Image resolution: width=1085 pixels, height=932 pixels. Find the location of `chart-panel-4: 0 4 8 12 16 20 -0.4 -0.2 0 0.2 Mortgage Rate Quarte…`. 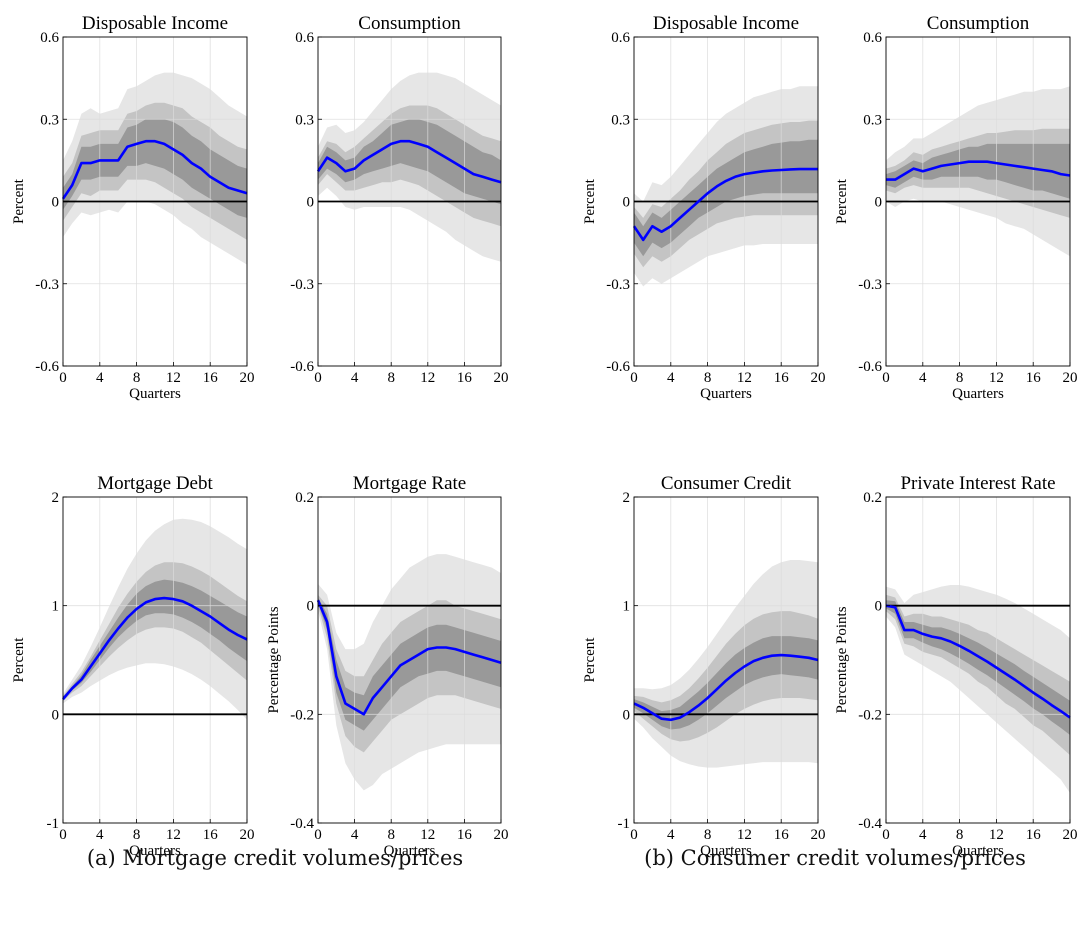

chart-panel-4: 0 4 8 12 16 20 -0.4 -0.2 0 0.2 Mortgage Rate Quarte… is located at coordinates (387, 666).